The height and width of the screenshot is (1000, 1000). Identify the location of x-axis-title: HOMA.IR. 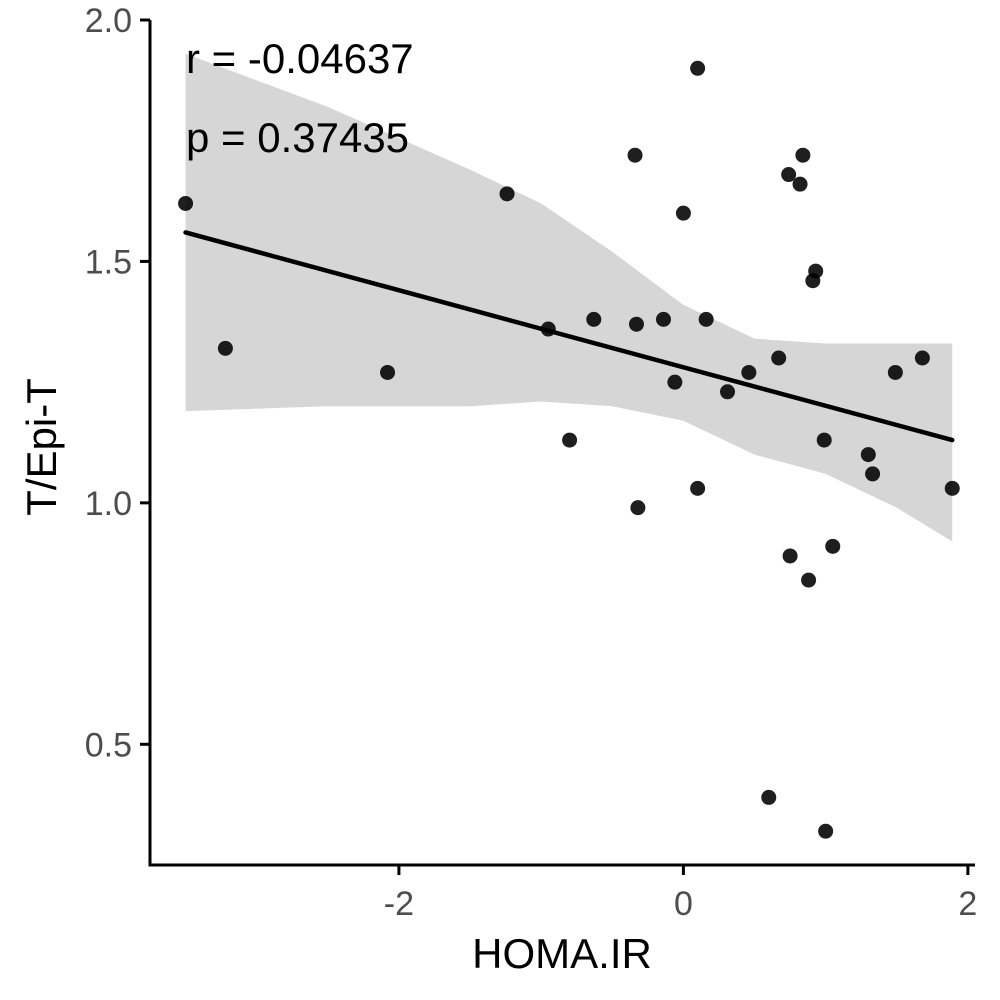
(562, 953).